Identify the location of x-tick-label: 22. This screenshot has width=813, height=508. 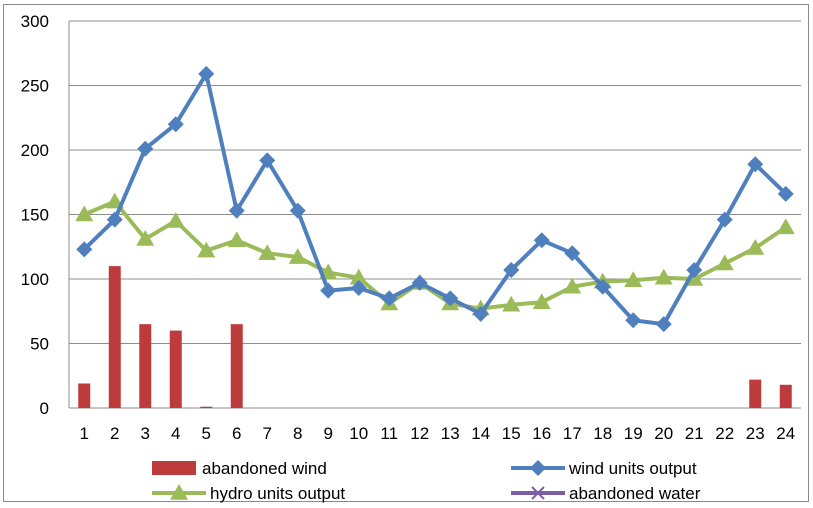
(724, 433).